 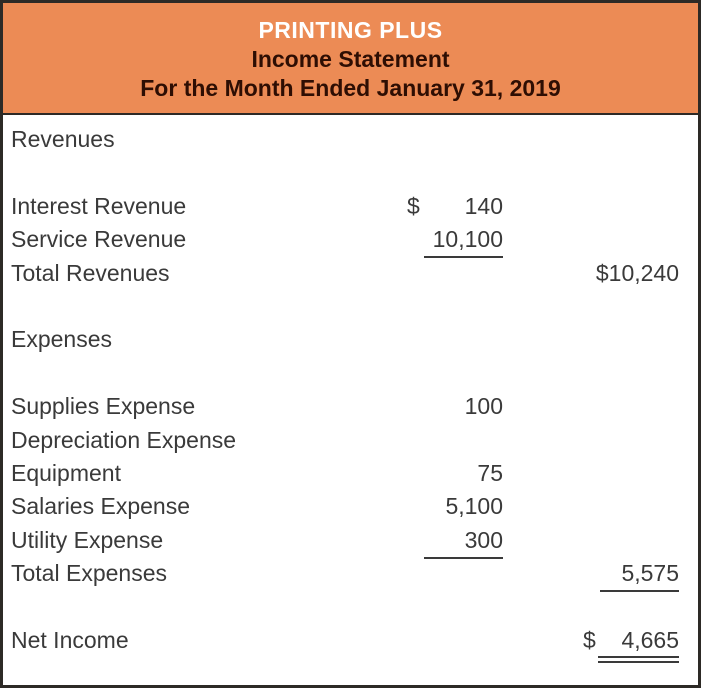 I want to click on row-label: Total Expenses, so click(x=89, y=573).